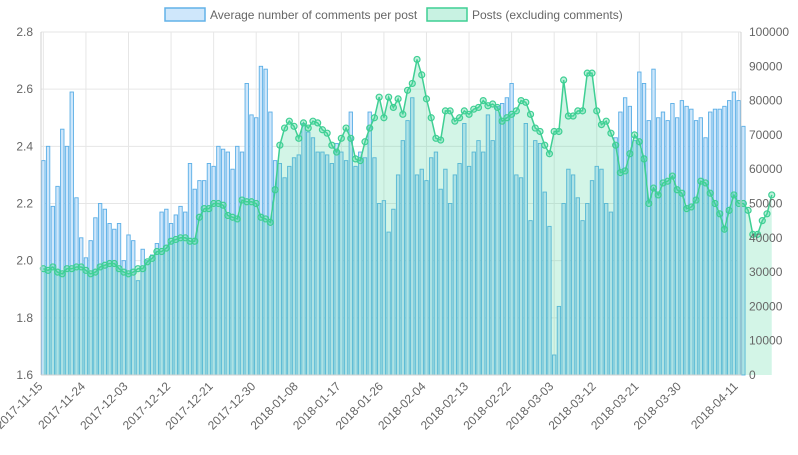  What do you see at coordinates (743, 250) in the screenshot?
I see `bar` at bounding box center [743, 250].